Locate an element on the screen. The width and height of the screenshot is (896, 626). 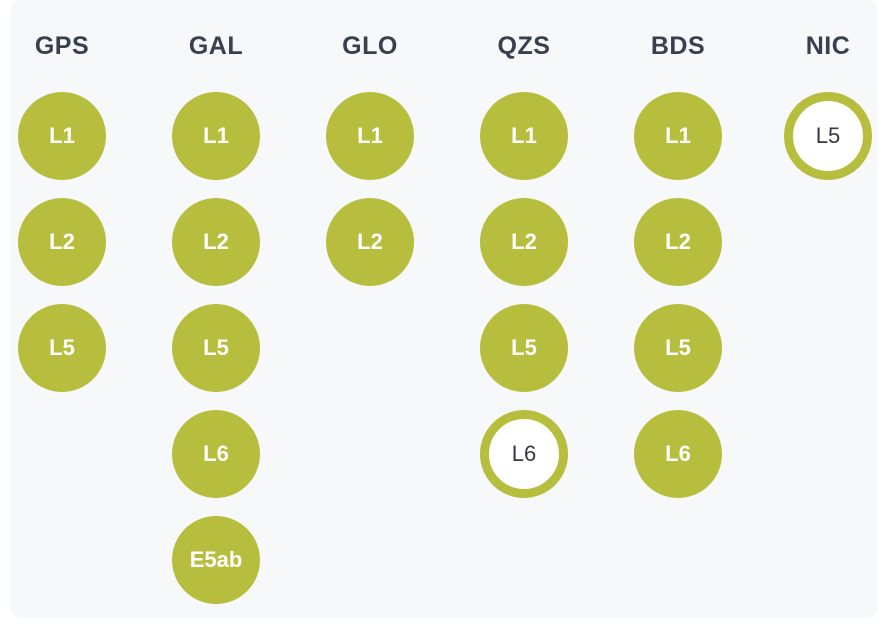
constellation-title: GAL is located at coordinates (216, 46).